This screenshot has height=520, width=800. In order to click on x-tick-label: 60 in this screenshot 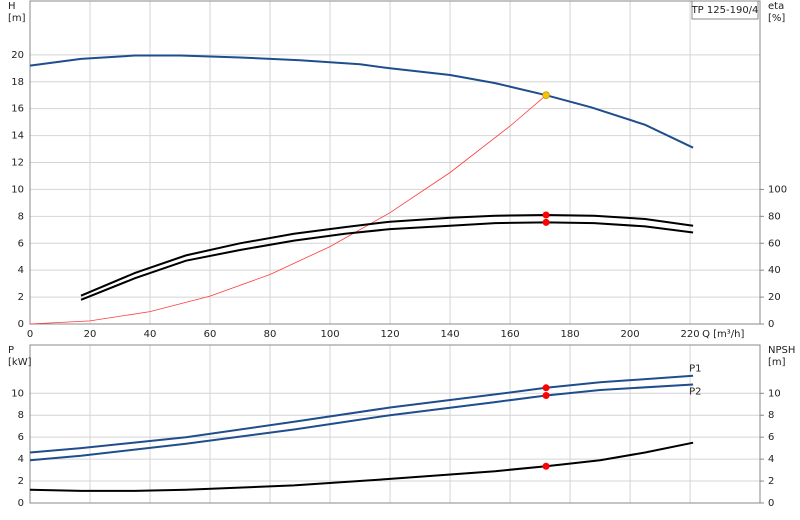, I will do `click(210, 334)`.